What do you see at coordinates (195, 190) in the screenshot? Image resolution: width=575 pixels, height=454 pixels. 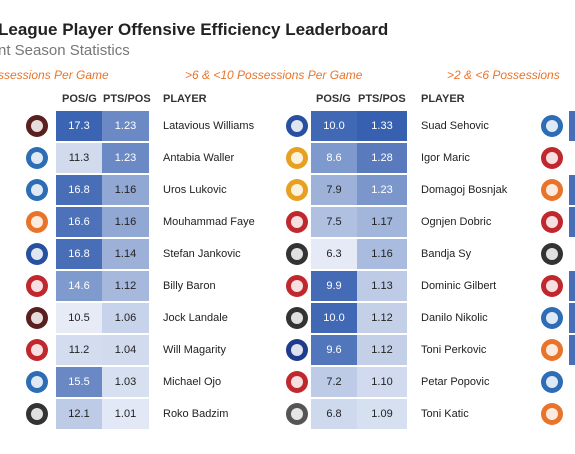 I see `player-name: Uros Lukovic` at bounding box center [195, 190].